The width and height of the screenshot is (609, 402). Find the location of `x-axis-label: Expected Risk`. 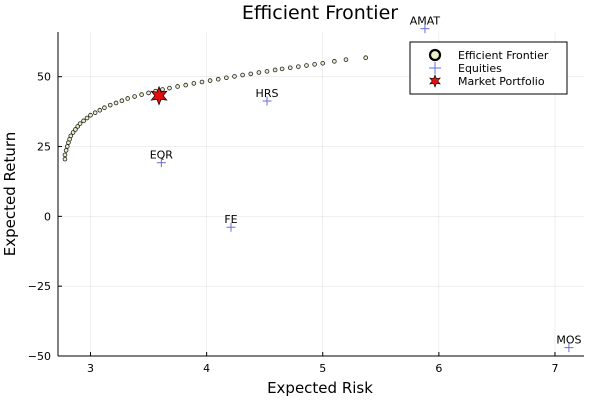

x-axis-label: Expected Risk is located at coordinates (320, 388).